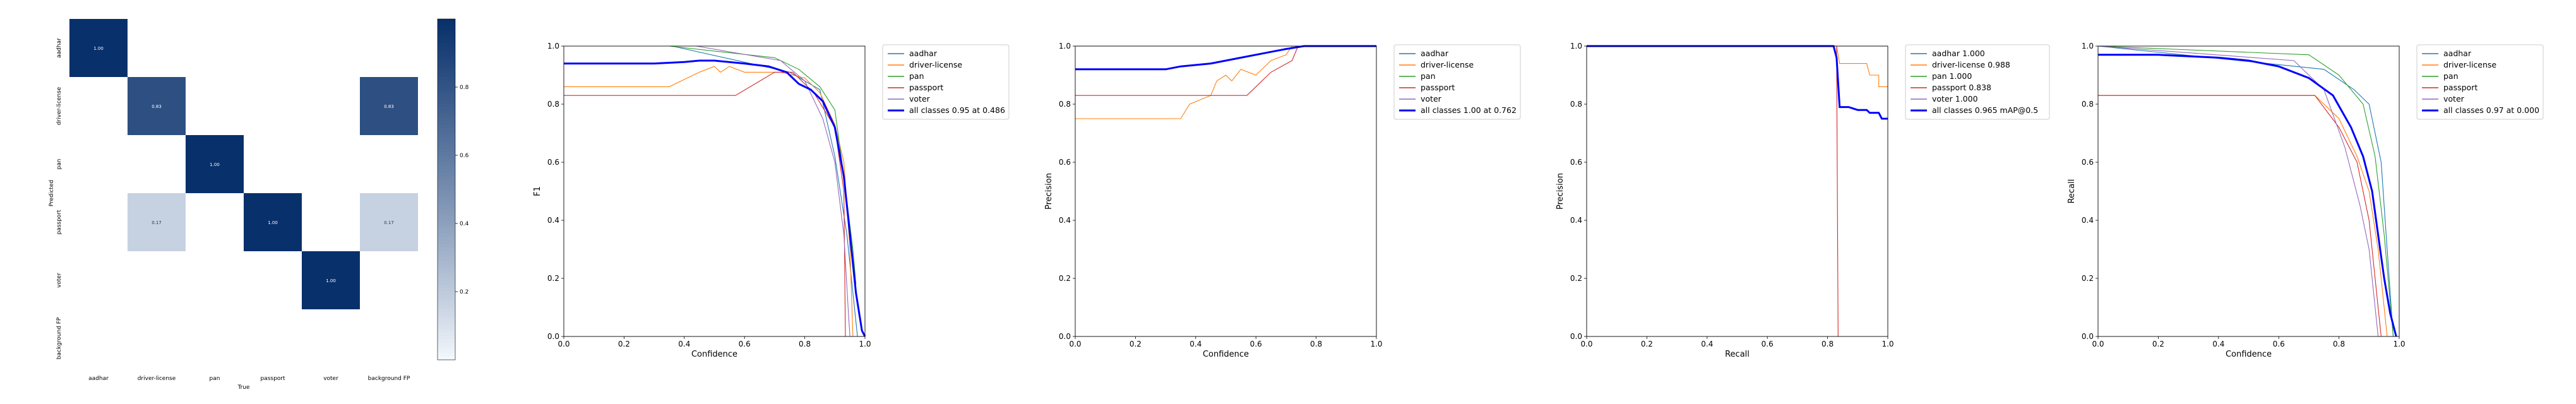  I want to click on x-axis-label: Recall, so click(1737, 354).